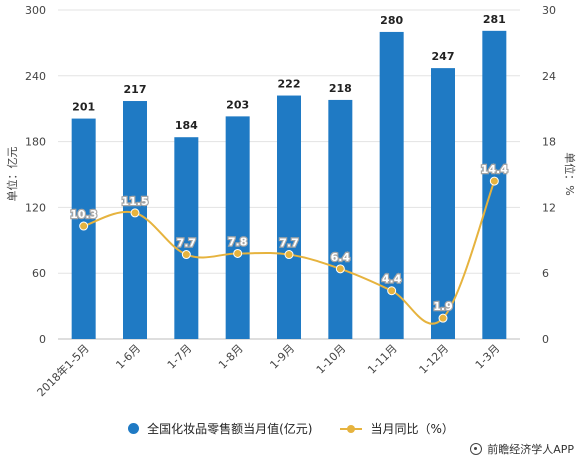  Describe the element at coordinates (488, 357) in the screenshot. I see `x-tick-label: 1-3月` at that location.